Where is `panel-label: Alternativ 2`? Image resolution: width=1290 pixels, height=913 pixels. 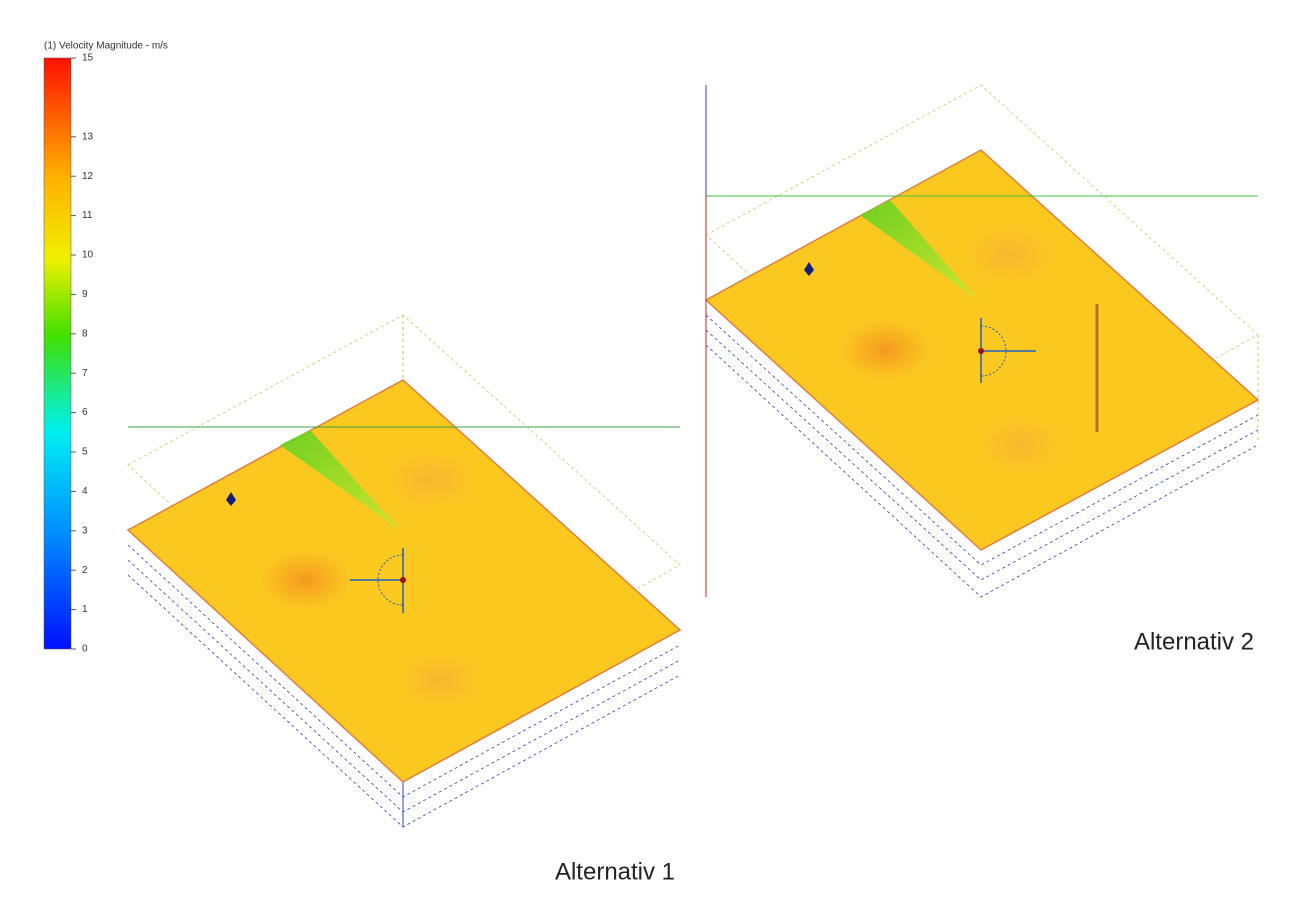 panel-label: Alternativ 2 is located at coordinates (1194, 641).